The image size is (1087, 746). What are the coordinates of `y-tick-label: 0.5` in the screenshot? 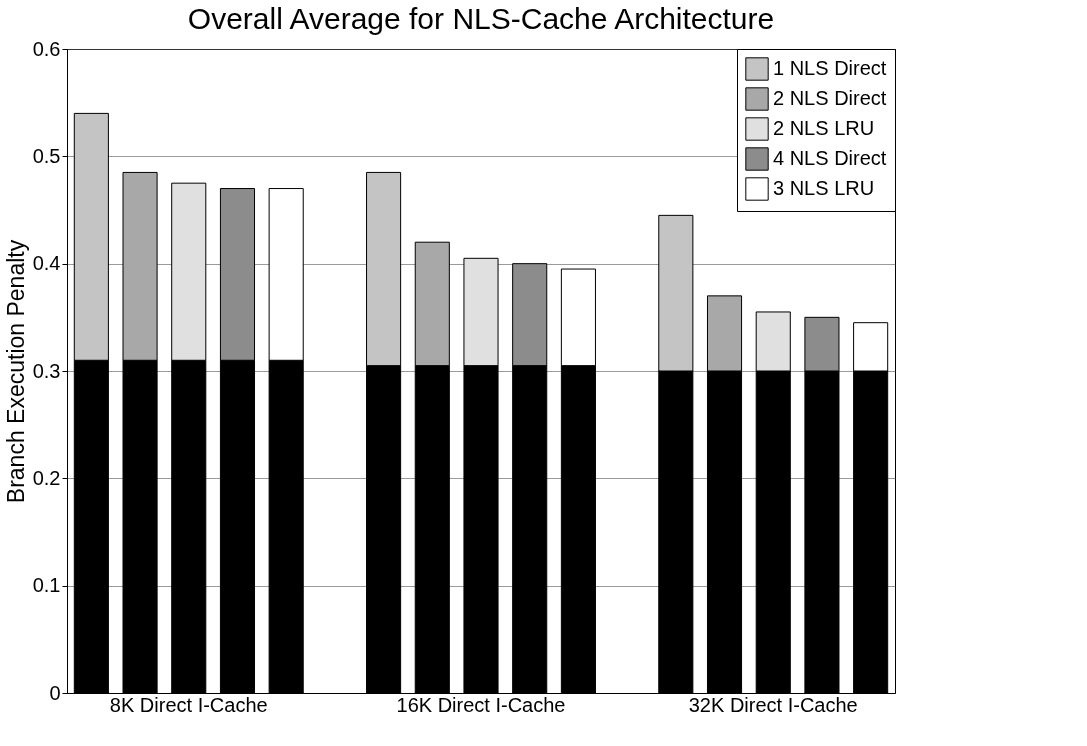 It's located at (46, 155).